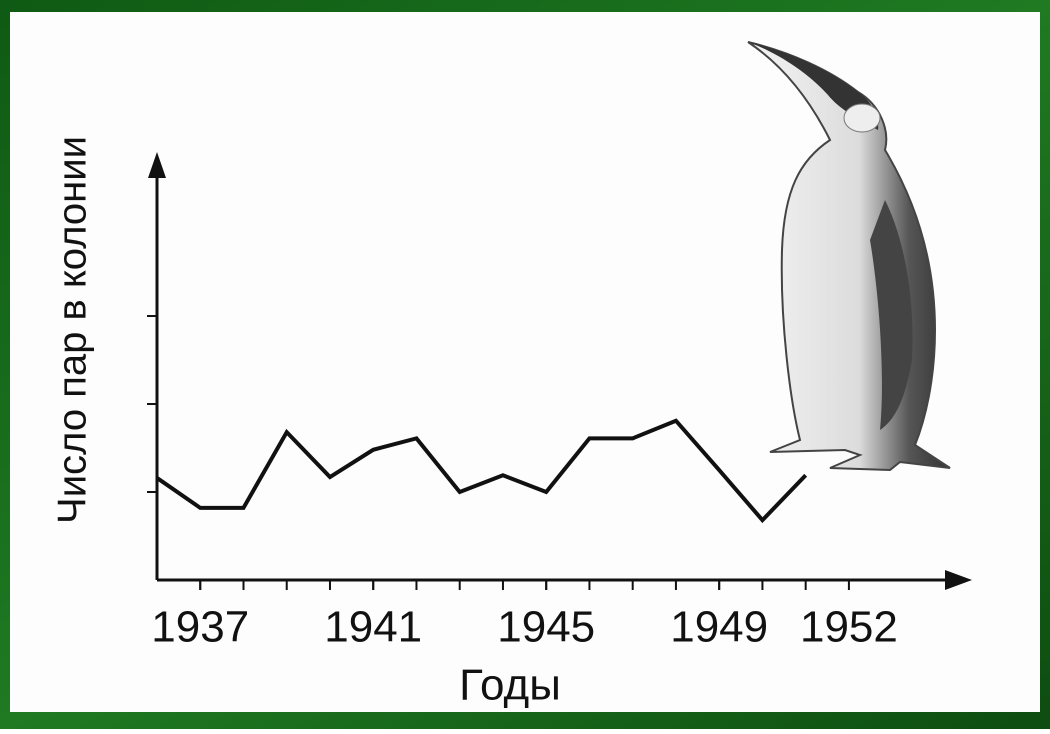 The image size is (1050, 734). Describe the element at coordinates (719, 627) in the screenshot. I see `x-tick-label: 1949` at that location.